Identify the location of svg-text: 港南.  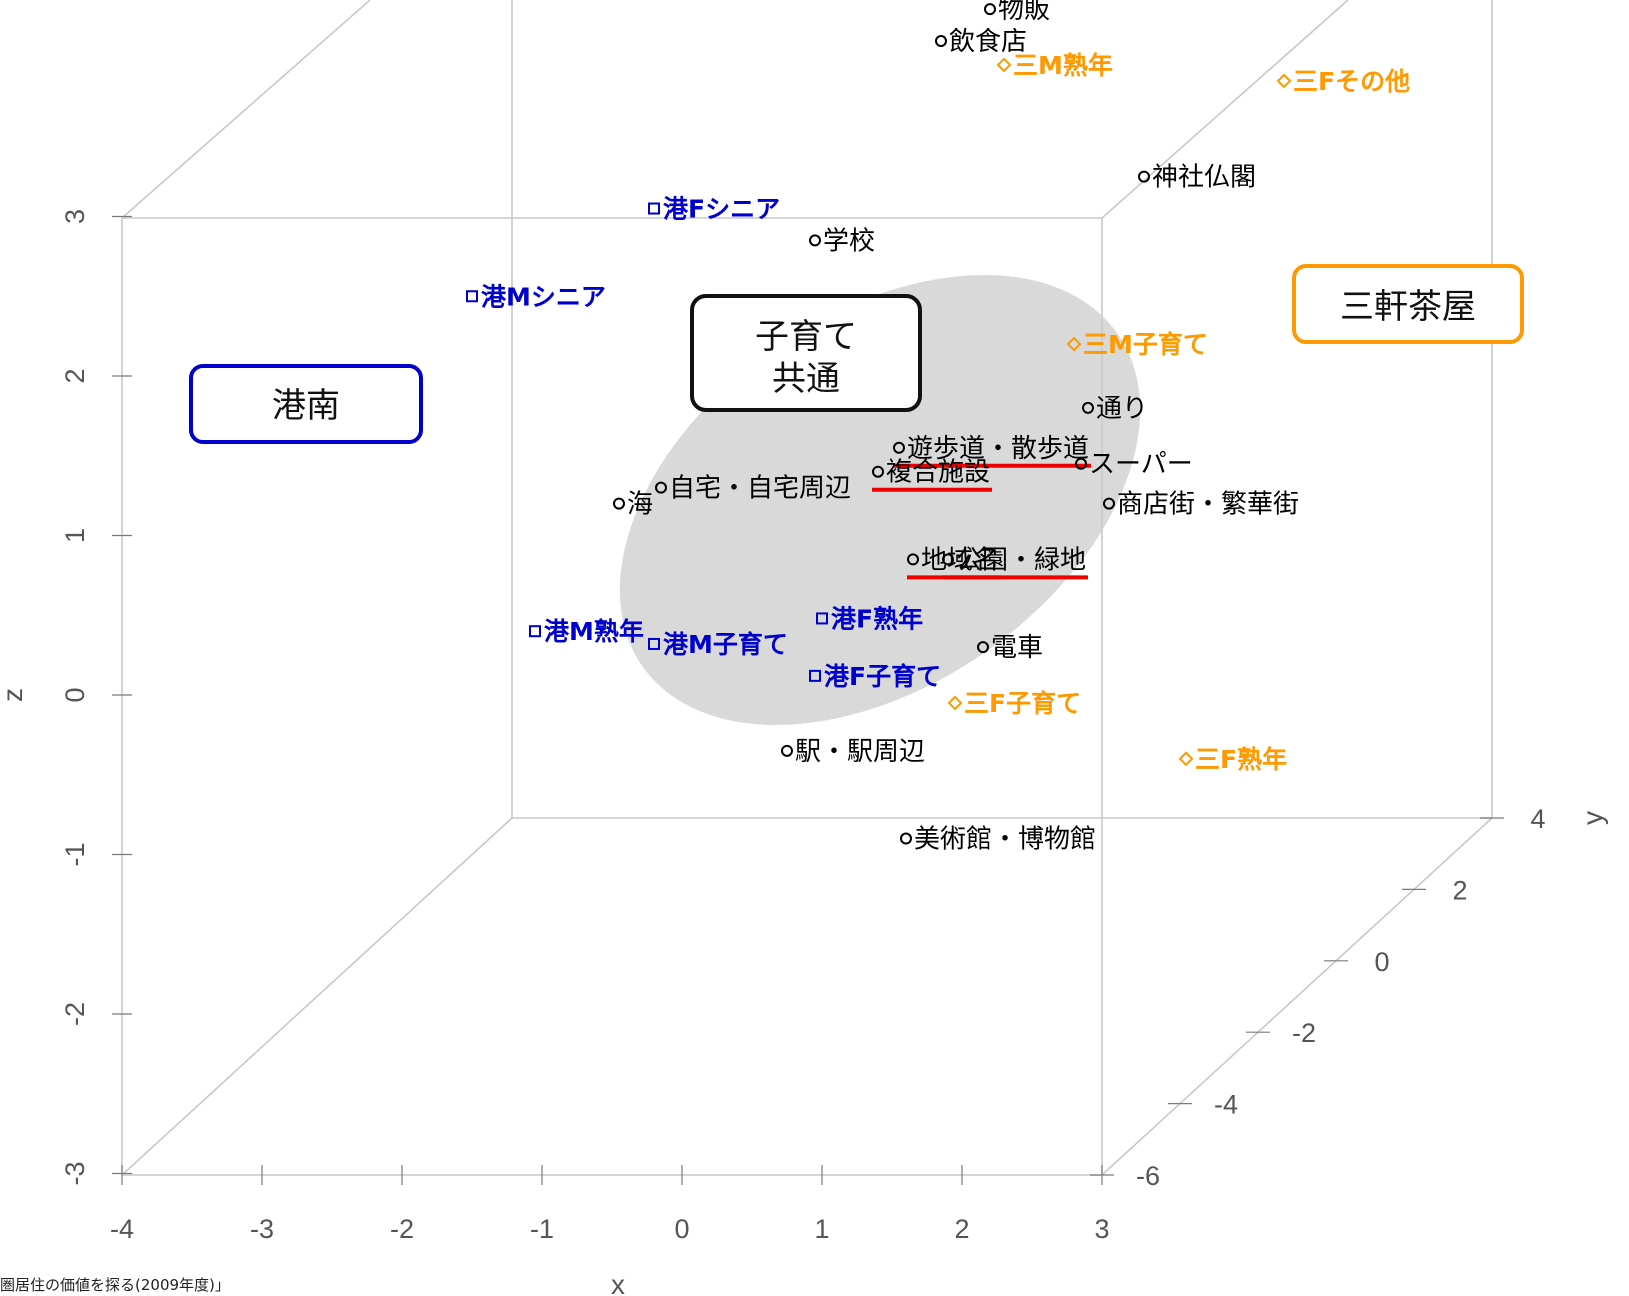
(306, 406).